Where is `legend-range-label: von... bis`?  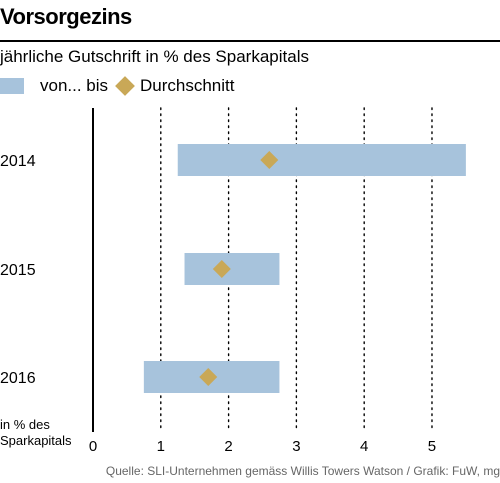 legend-range-label: von... bis is located at coordinates (74, 85).